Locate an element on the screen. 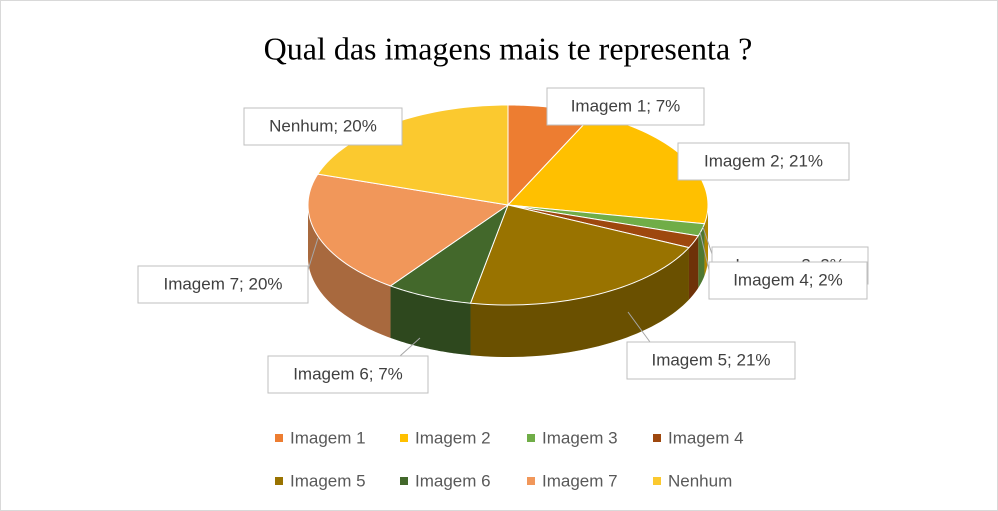  data-label: Imagem 6; 7% is located at coordinates (348, 373).